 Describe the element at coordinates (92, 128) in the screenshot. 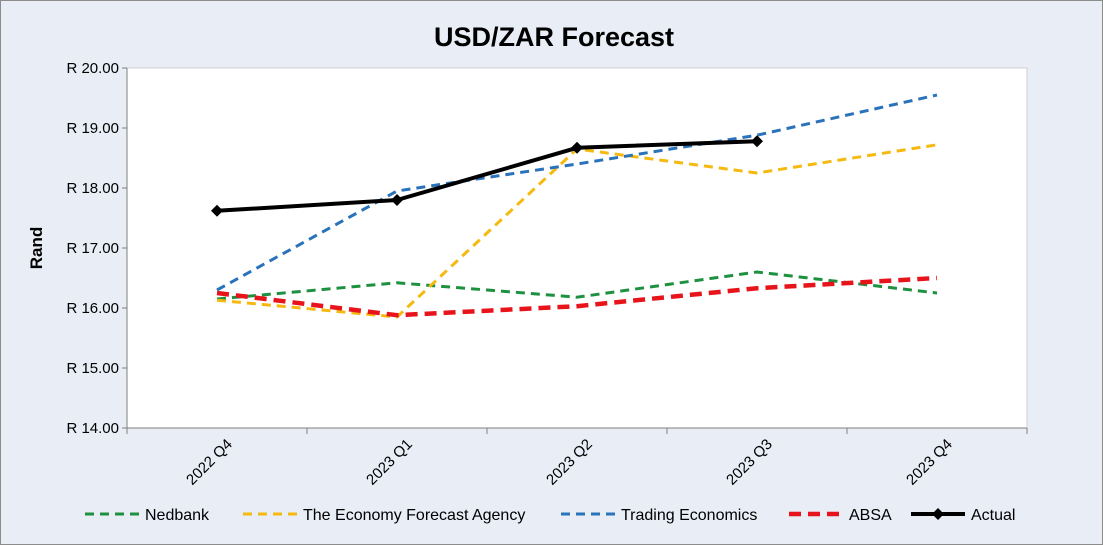

I see `y-tick-label: R 19.00` at that location.